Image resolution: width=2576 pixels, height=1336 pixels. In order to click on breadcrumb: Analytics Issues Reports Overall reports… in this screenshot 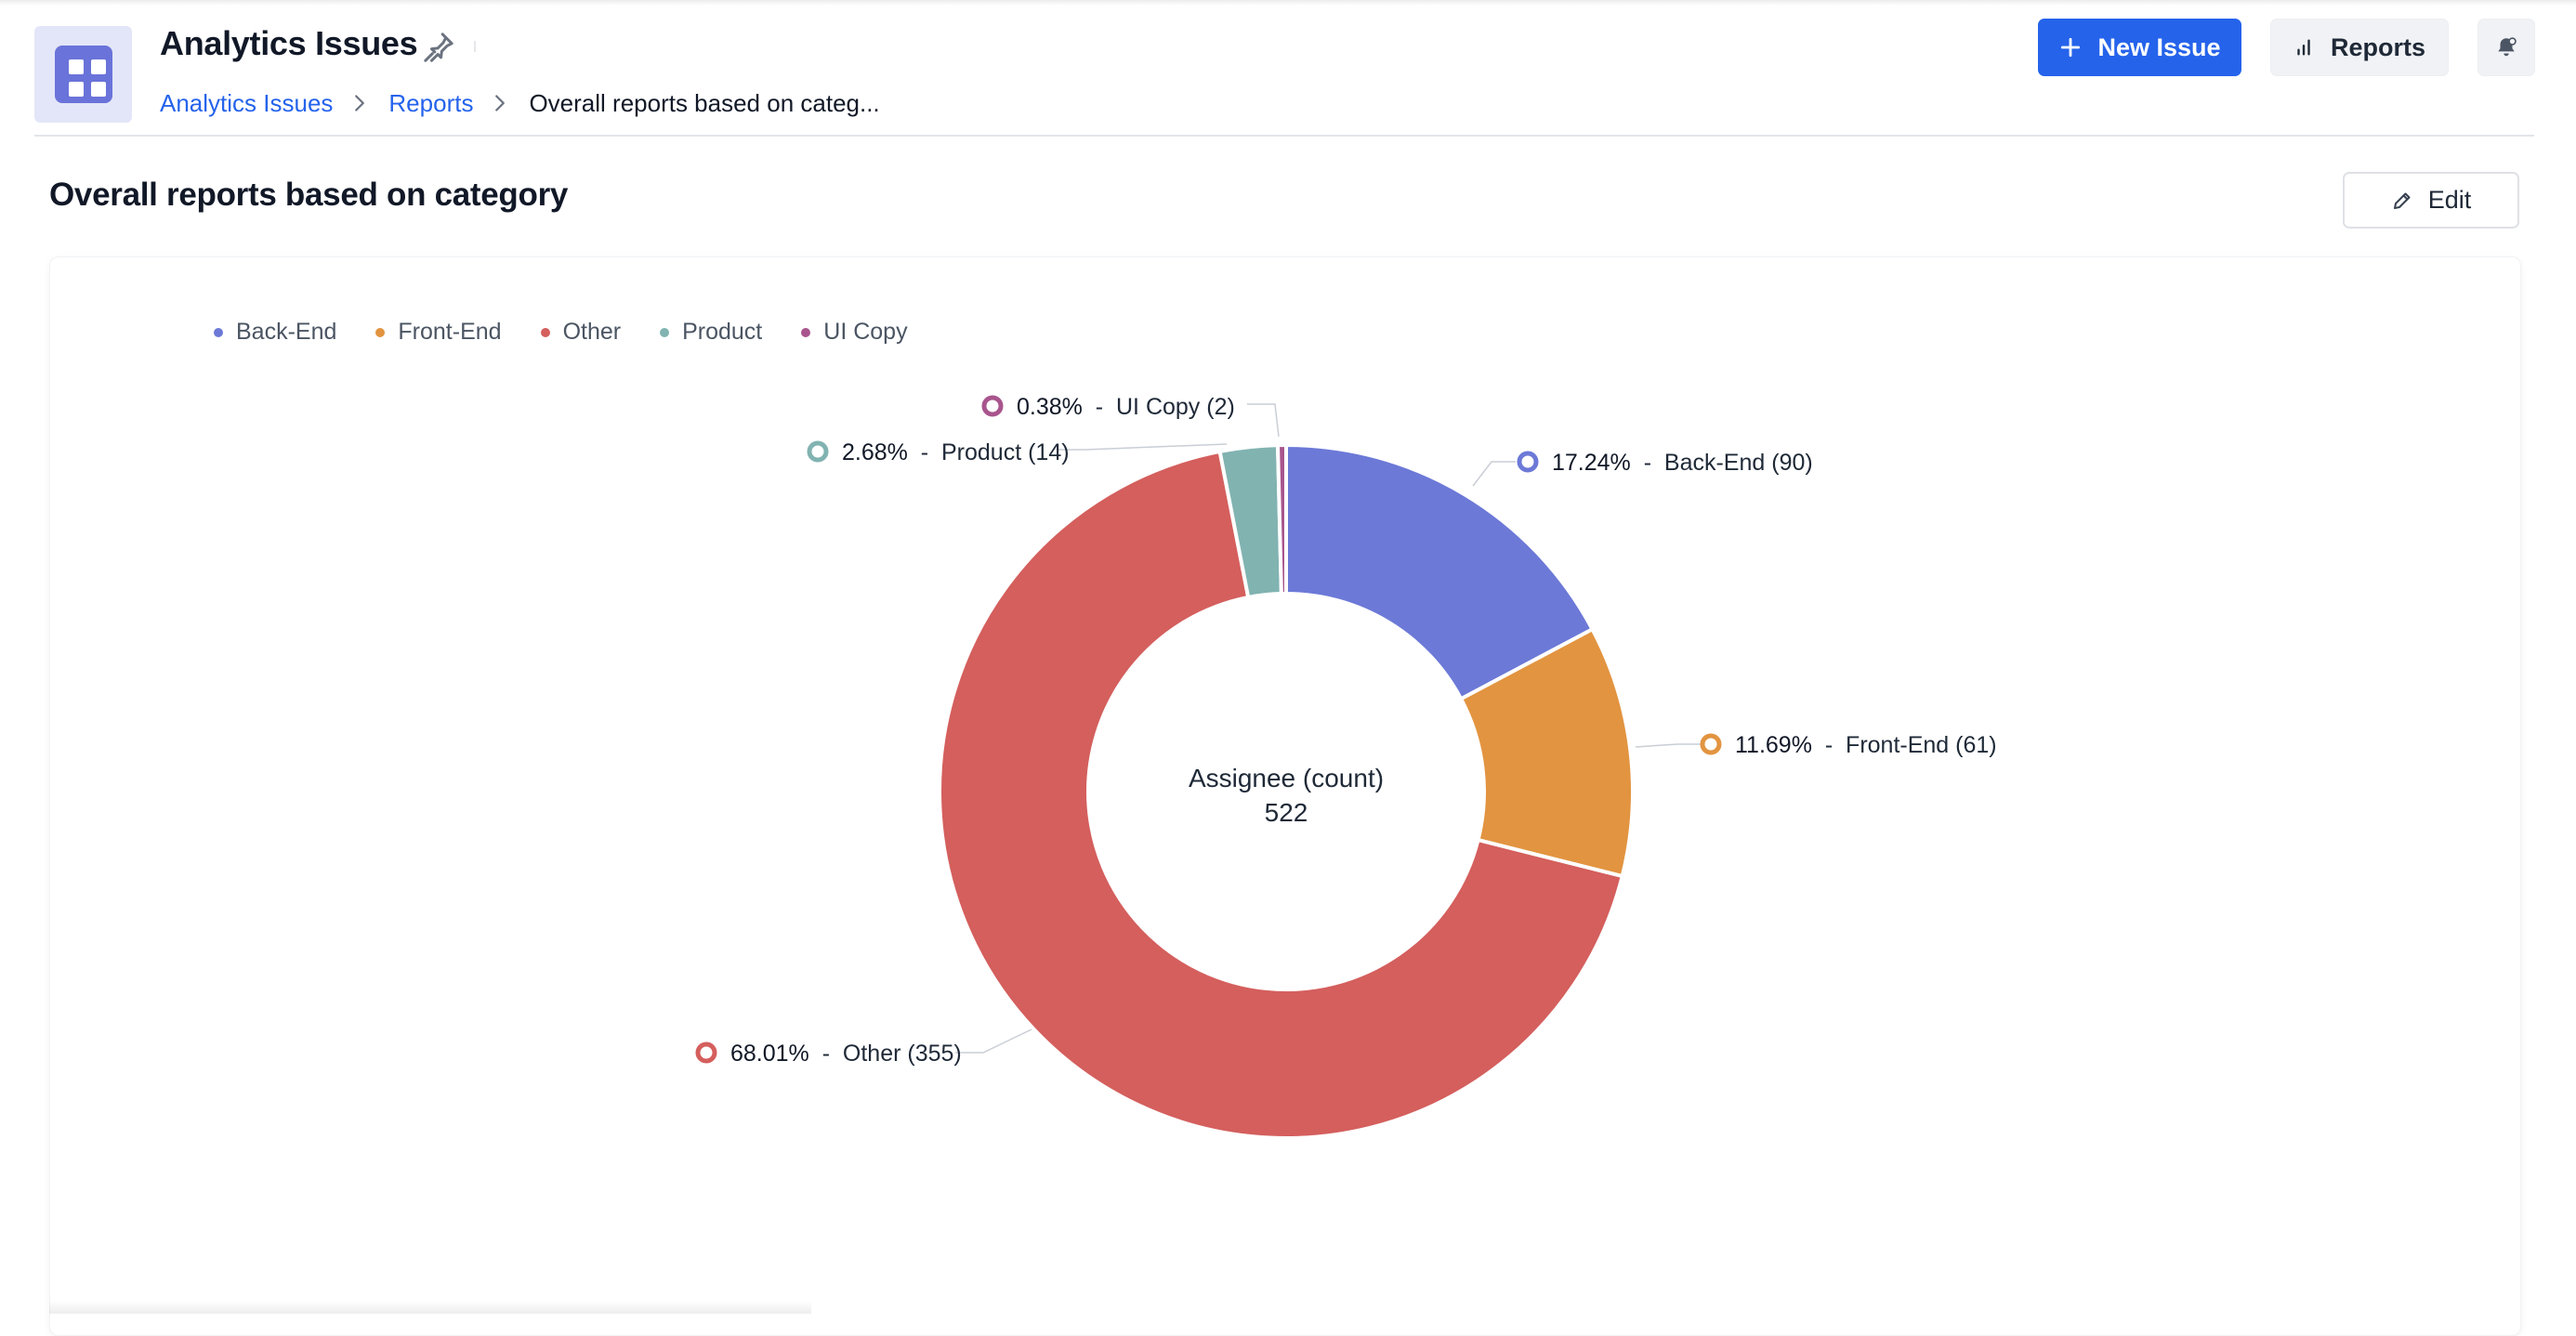, I will do `click(520, 103)`.